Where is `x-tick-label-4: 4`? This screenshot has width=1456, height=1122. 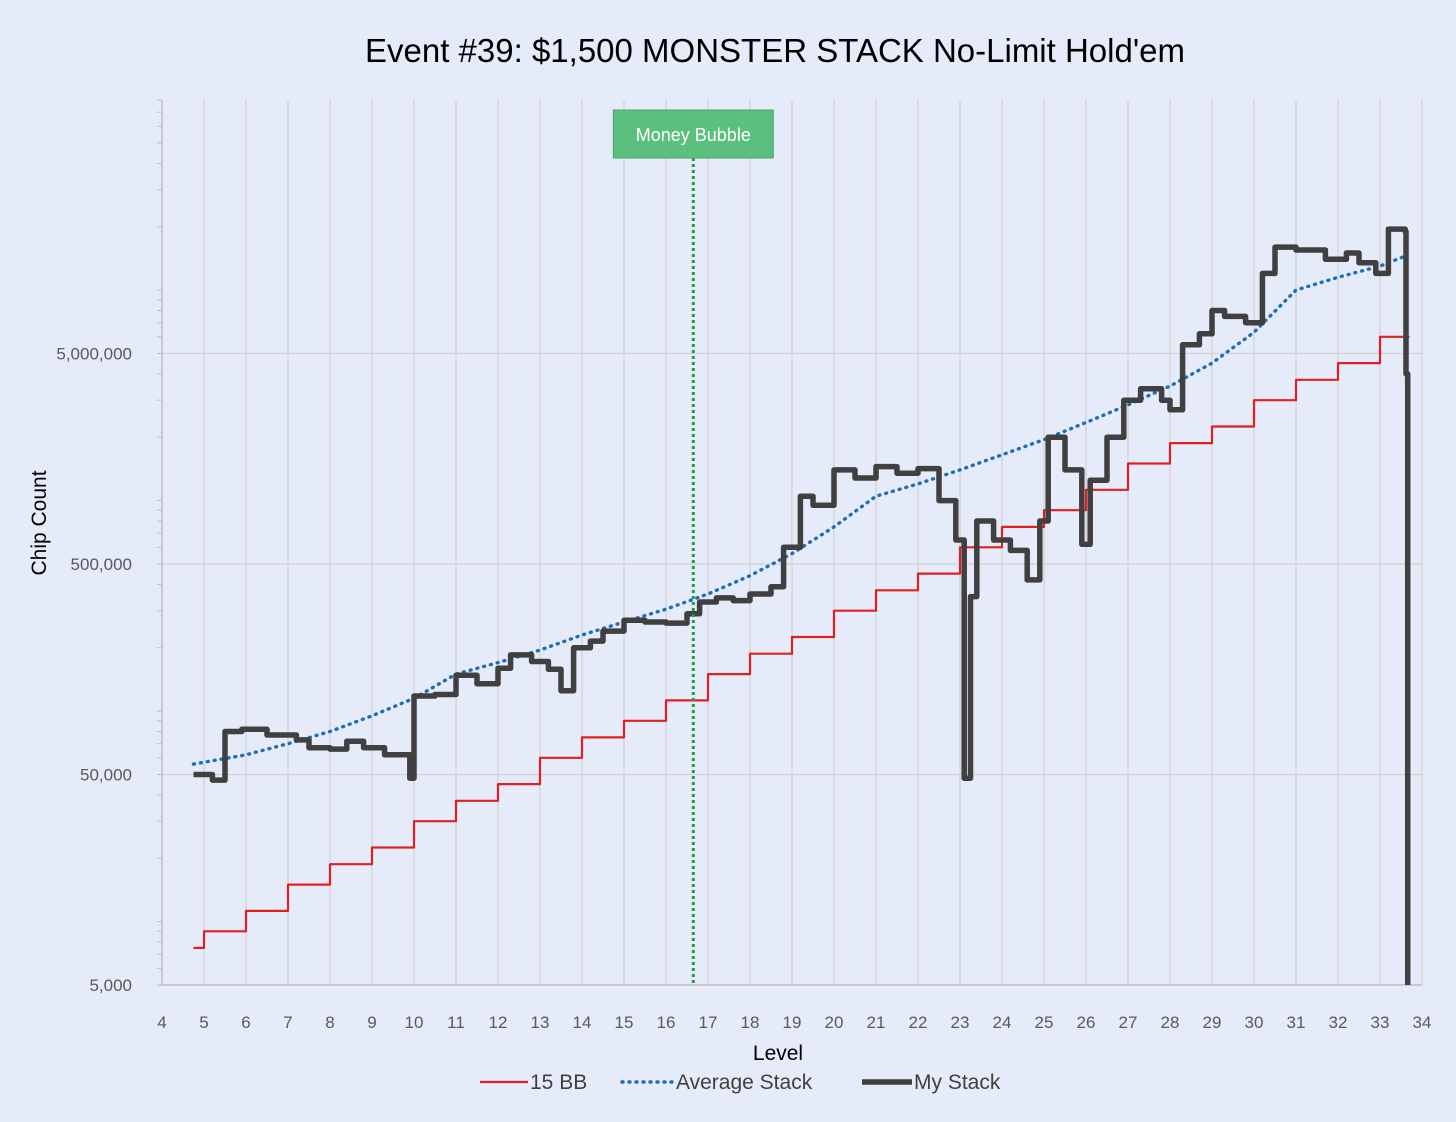 x-tick-label-4: 4 is located at coordinates (161, 1022).